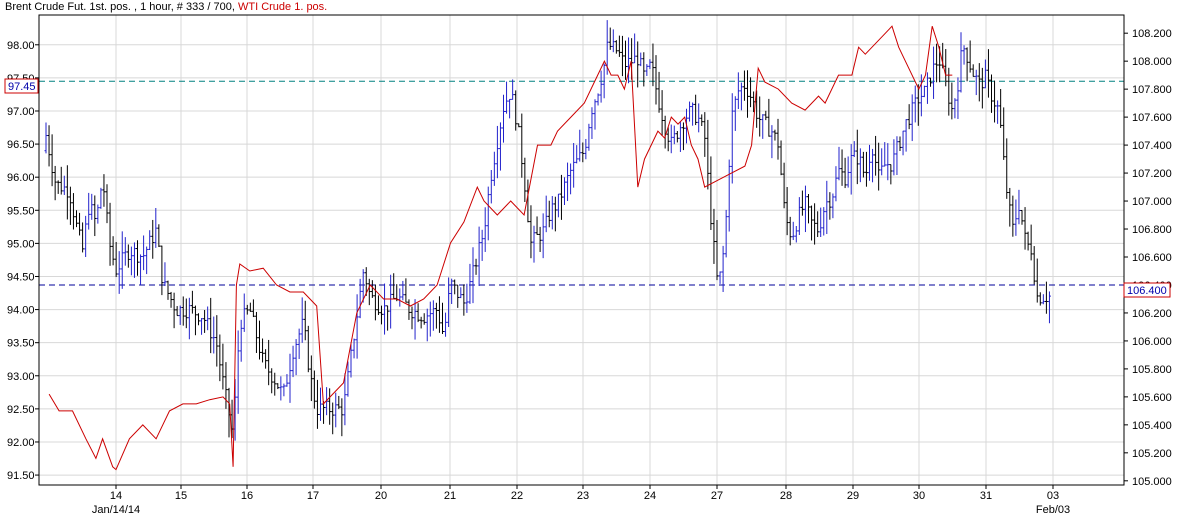  I want to click on right-tick-label: 107.000, so click(1152, 202).